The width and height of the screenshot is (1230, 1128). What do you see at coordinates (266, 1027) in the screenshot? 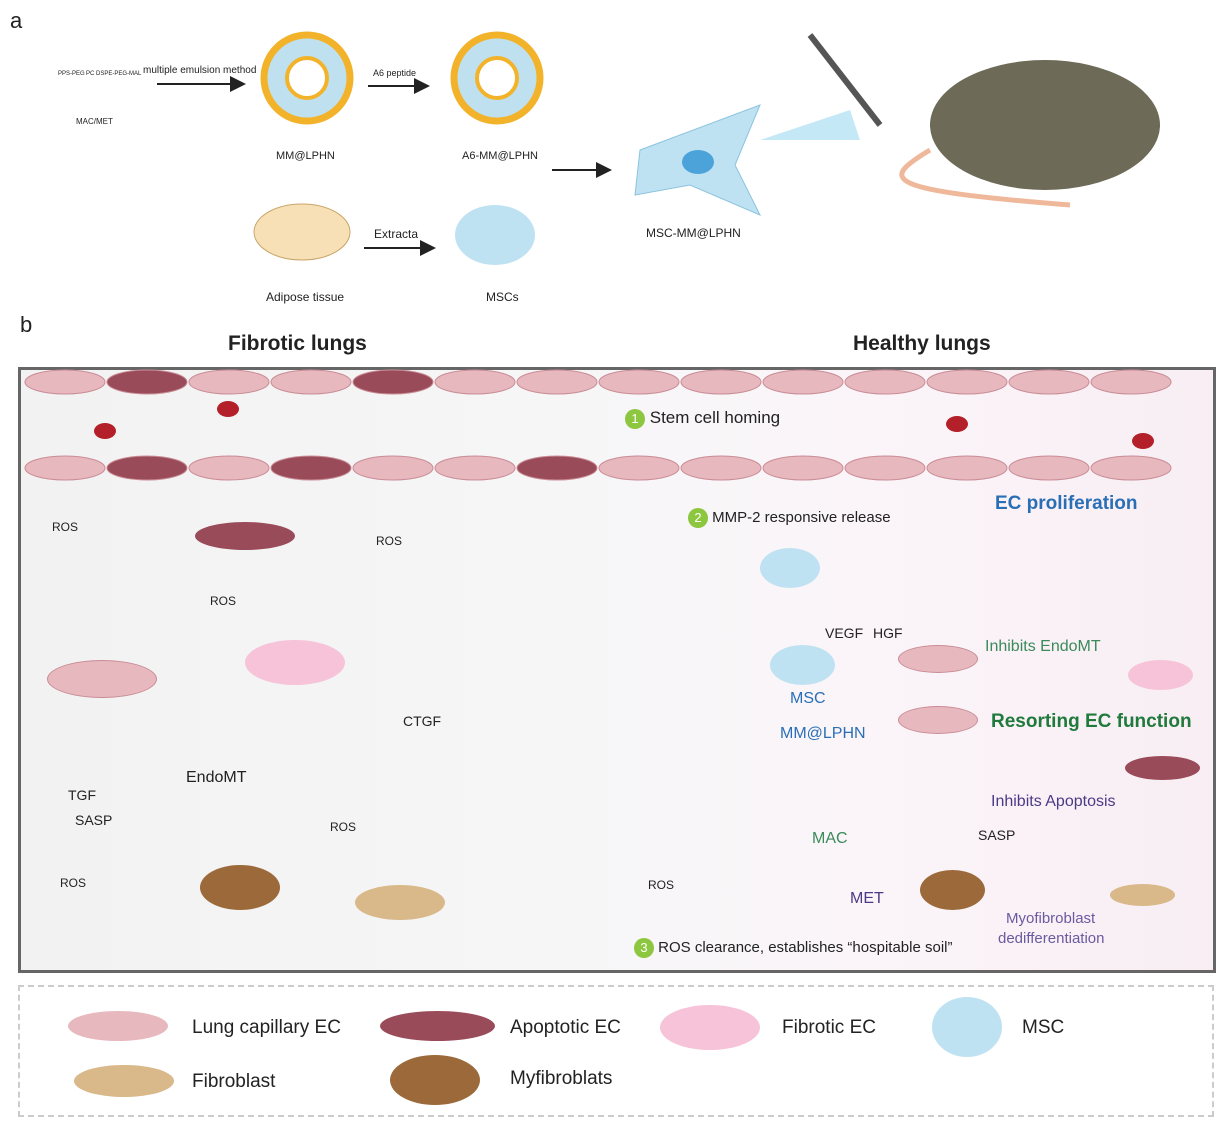
I see `legend-label: Lung capillary EC` at bounding box center [266, 1027].